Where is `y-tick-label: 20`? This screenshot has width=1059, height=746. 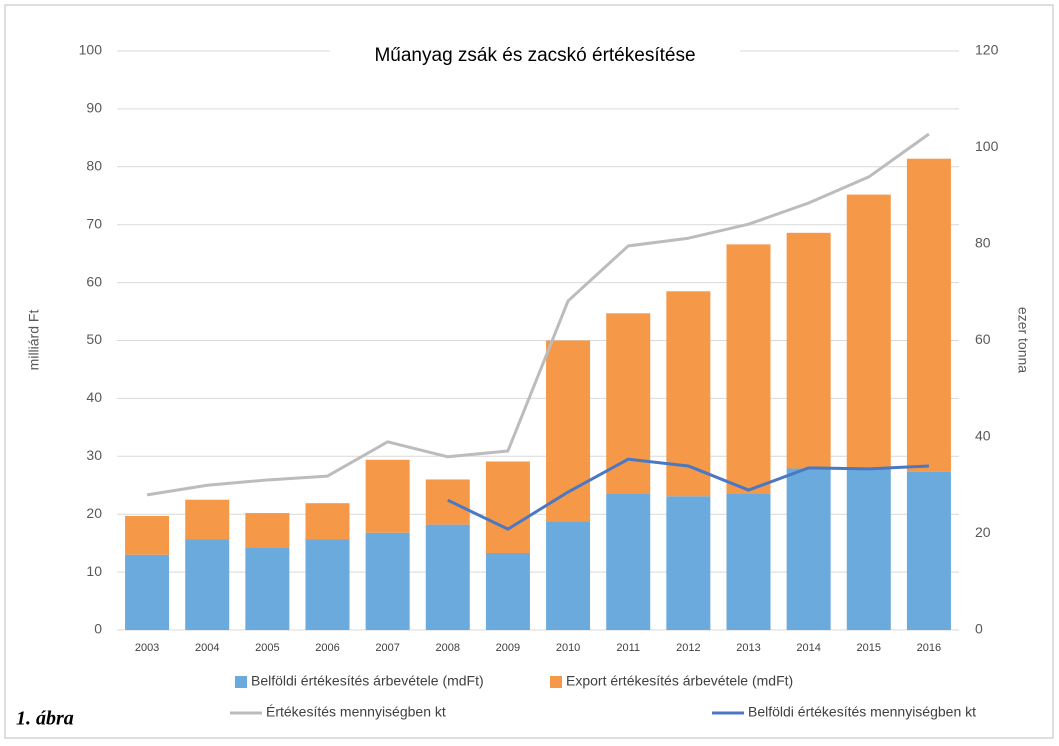
y-tick-label: 20 is located at coordinates (94, 513).